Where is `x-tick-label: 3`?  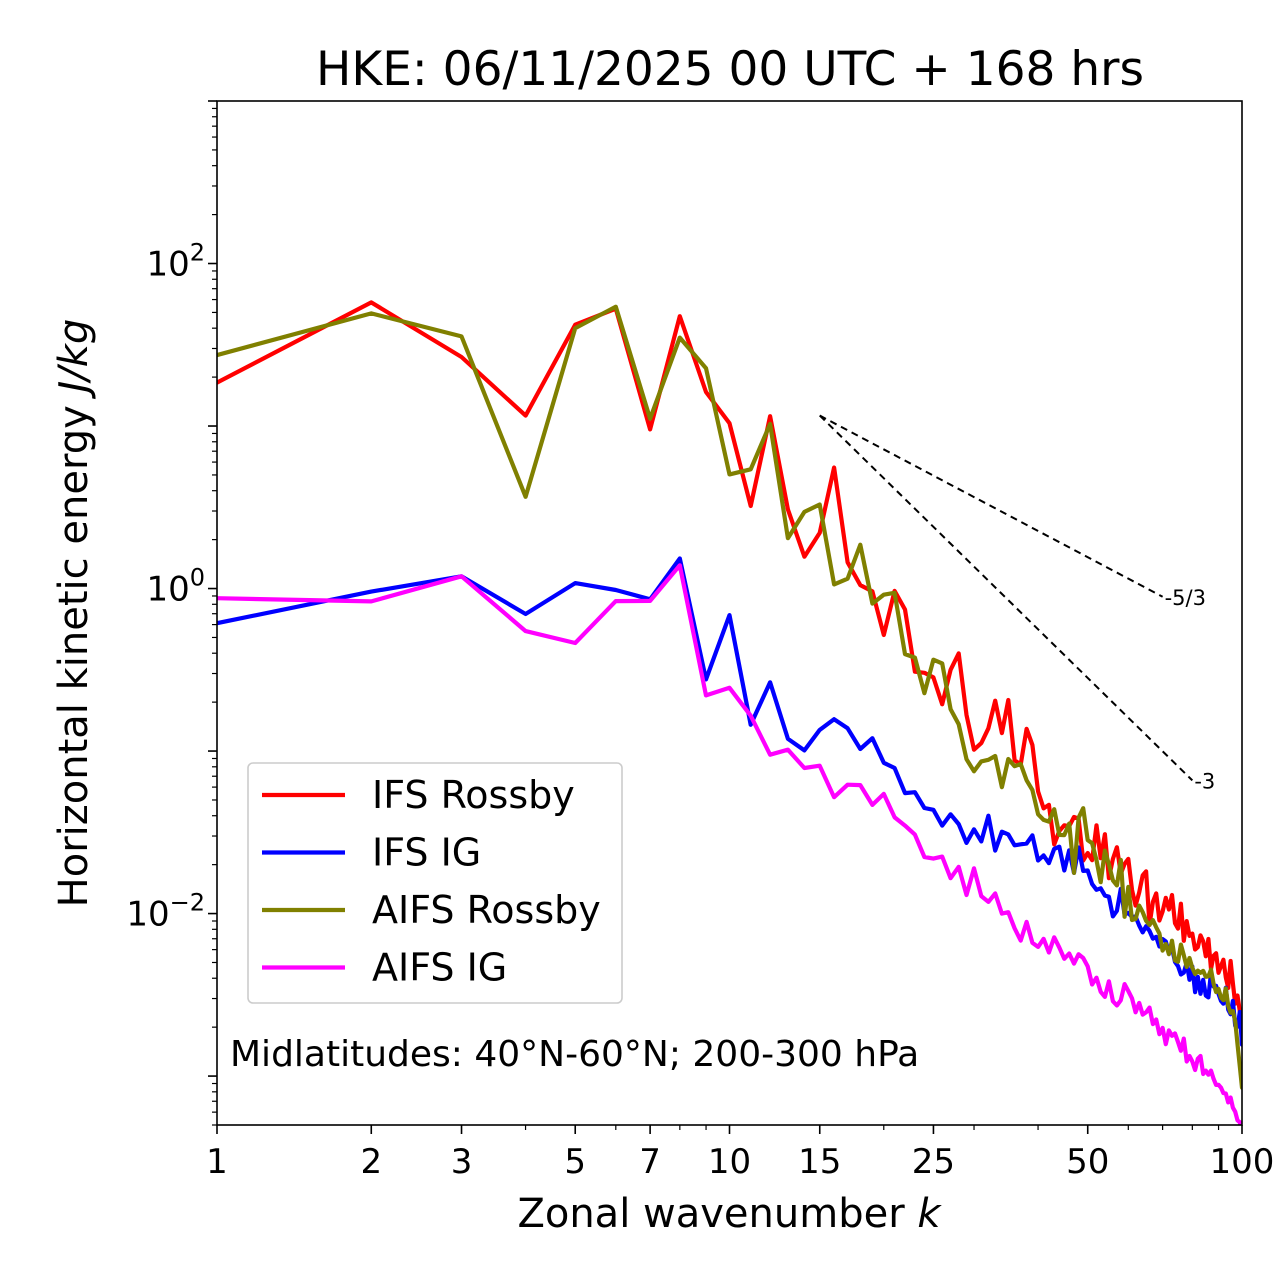
x-tick-label: 3 is located at coordinates (462, 1162).